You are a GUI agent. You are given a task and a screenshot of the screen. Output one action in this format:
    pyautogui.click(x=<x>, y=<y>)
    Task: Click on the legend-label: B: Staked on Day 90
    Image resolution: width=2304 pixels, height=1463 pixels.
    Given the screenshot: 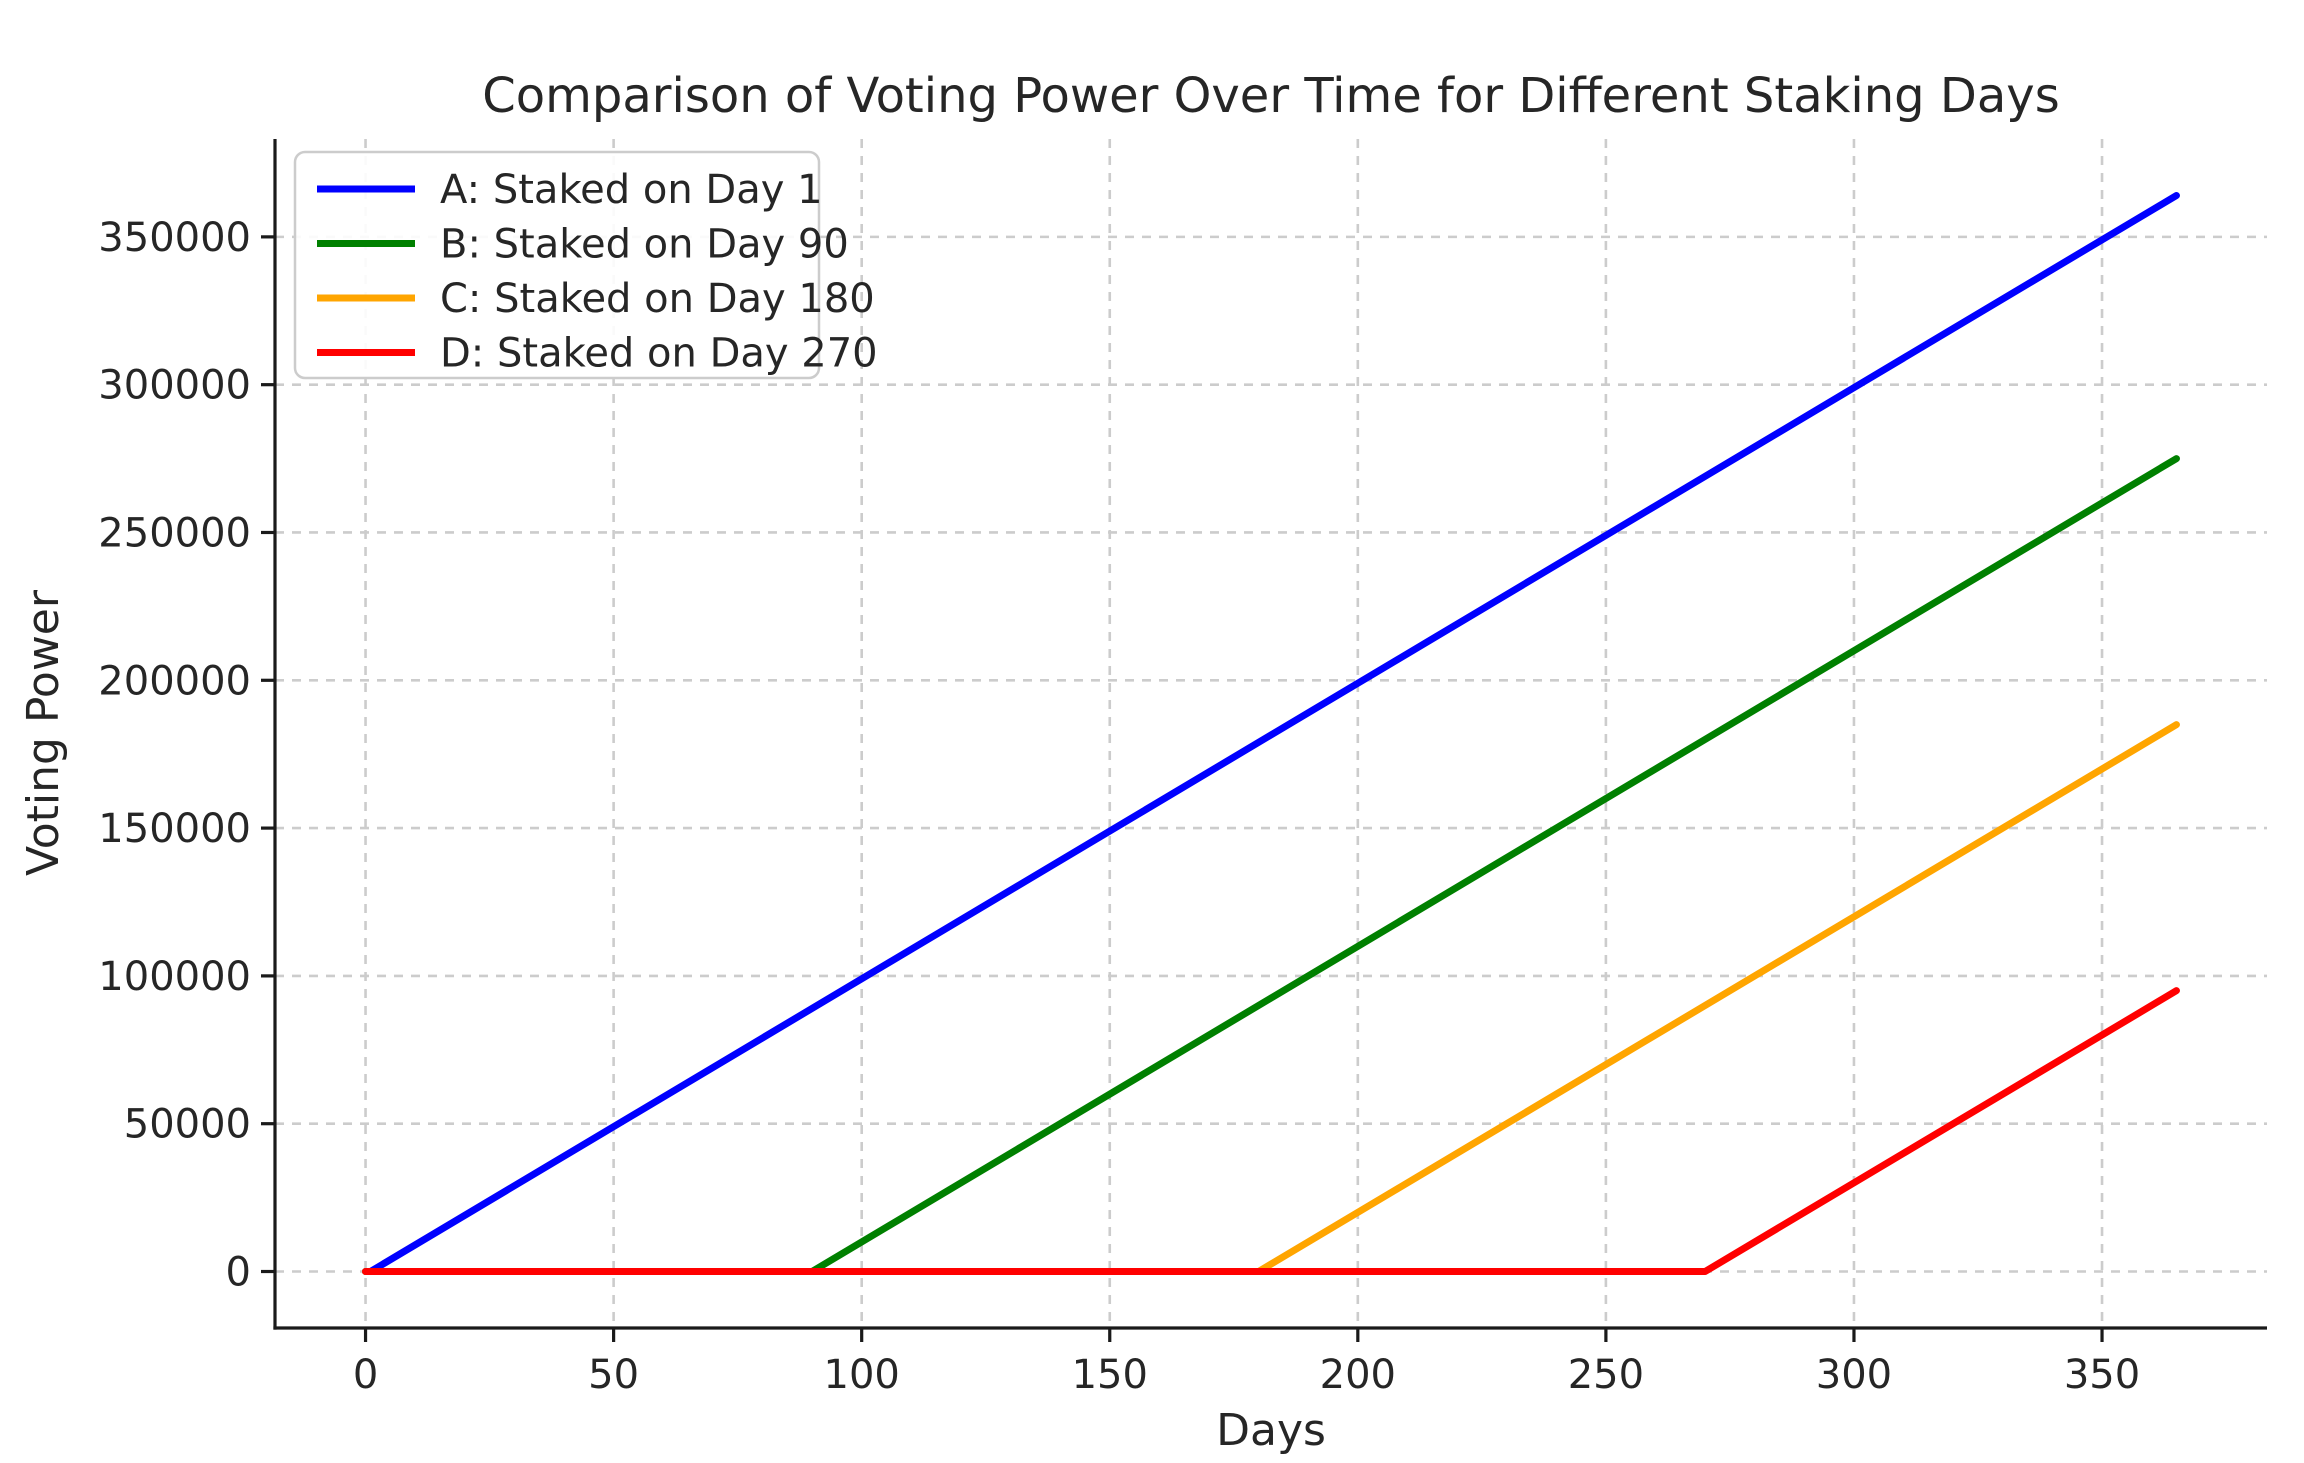 What is the action you would take?
    pyautogui.click(x=644, y=245)
    